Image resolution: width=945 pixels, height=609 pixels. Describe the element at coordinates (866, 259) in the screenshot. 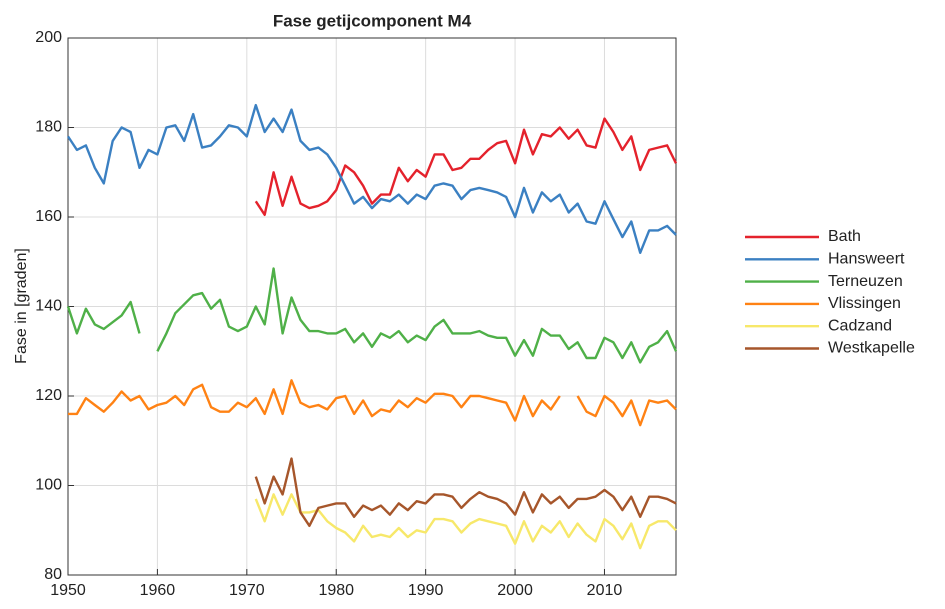

I see `legend-label: Hansweert` at that location.